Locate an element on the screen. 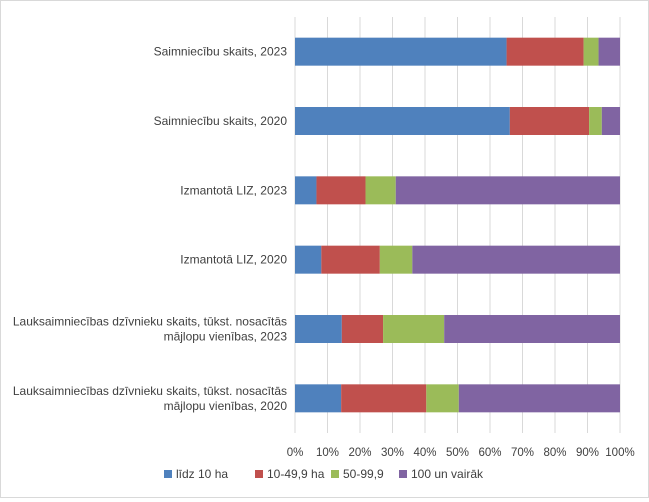 Image resolution: width=649 pixels, height=502 pixels. legend: līdz 10 ha 10-49,9 ha 50-99,9 100 un vairāk is located at coordinates (324, 474).